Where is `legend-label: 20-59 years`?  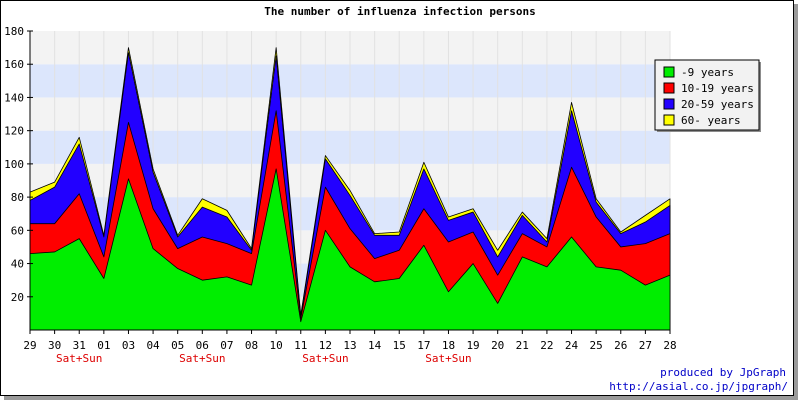 legend-label: 20-59 years is located at coordinates (717, 104).